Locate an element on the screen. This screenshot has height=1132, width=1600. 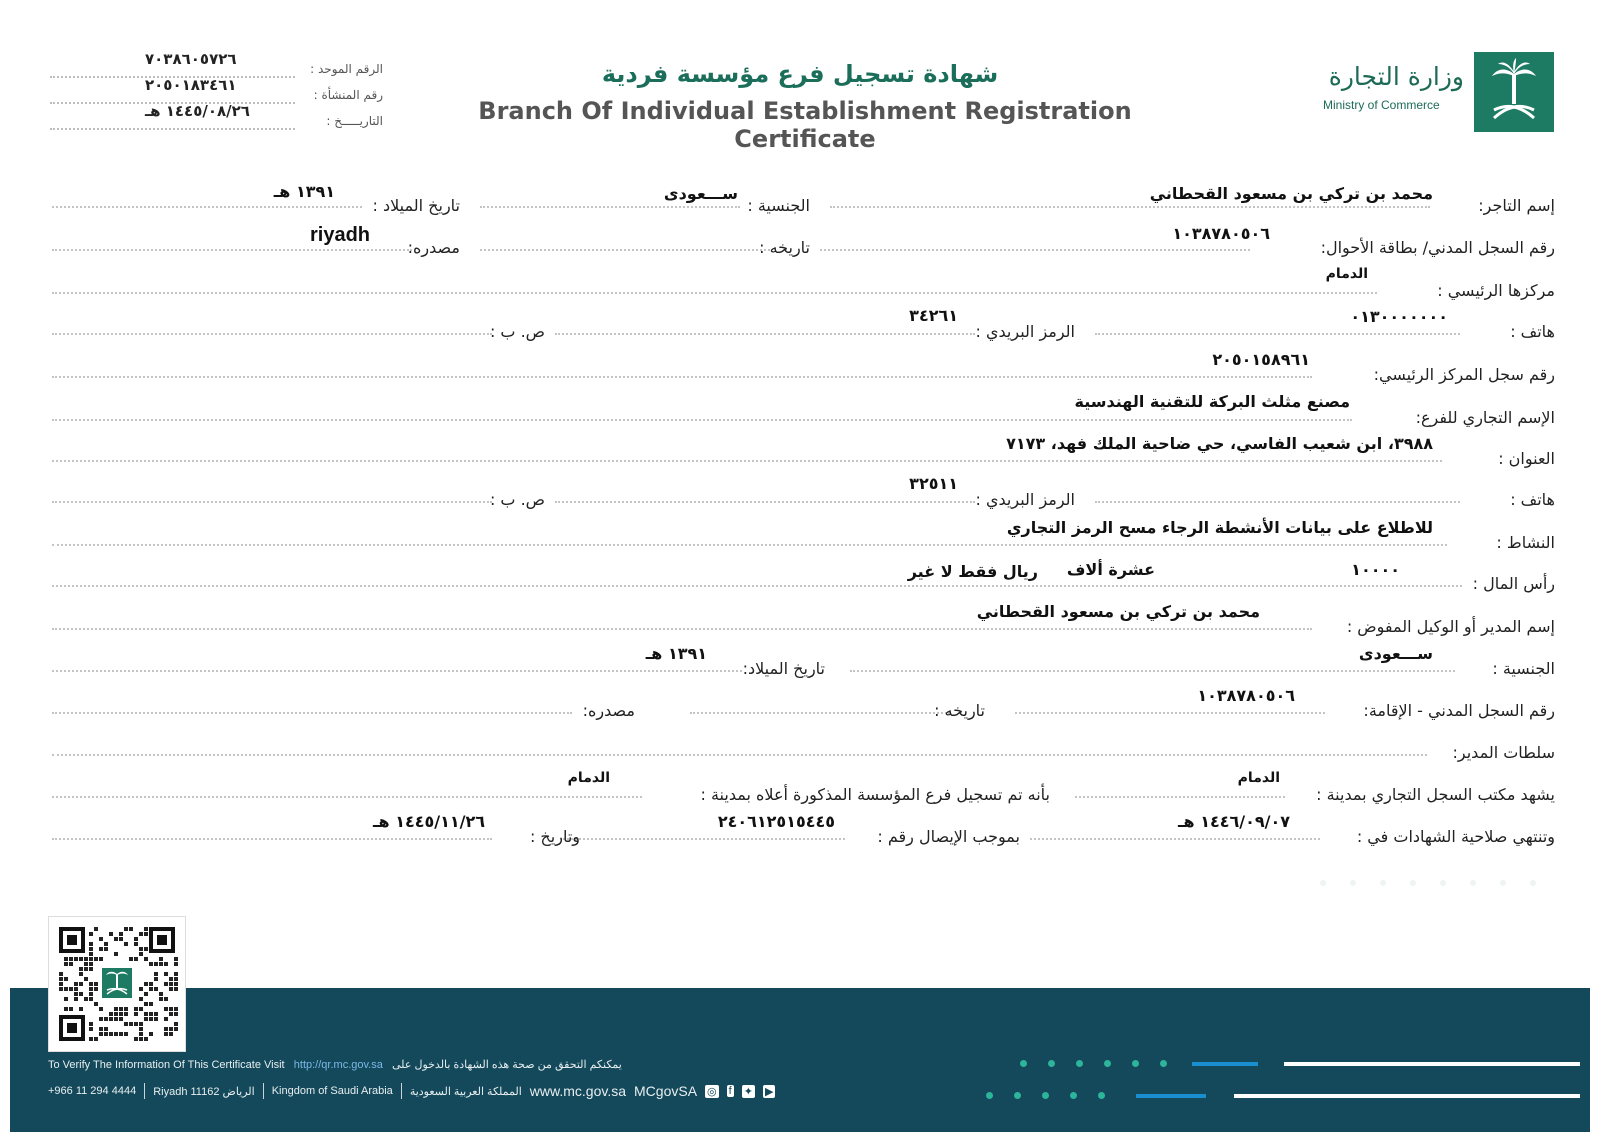
main-center-value: الدمام is located at coordinates (1346, 274).